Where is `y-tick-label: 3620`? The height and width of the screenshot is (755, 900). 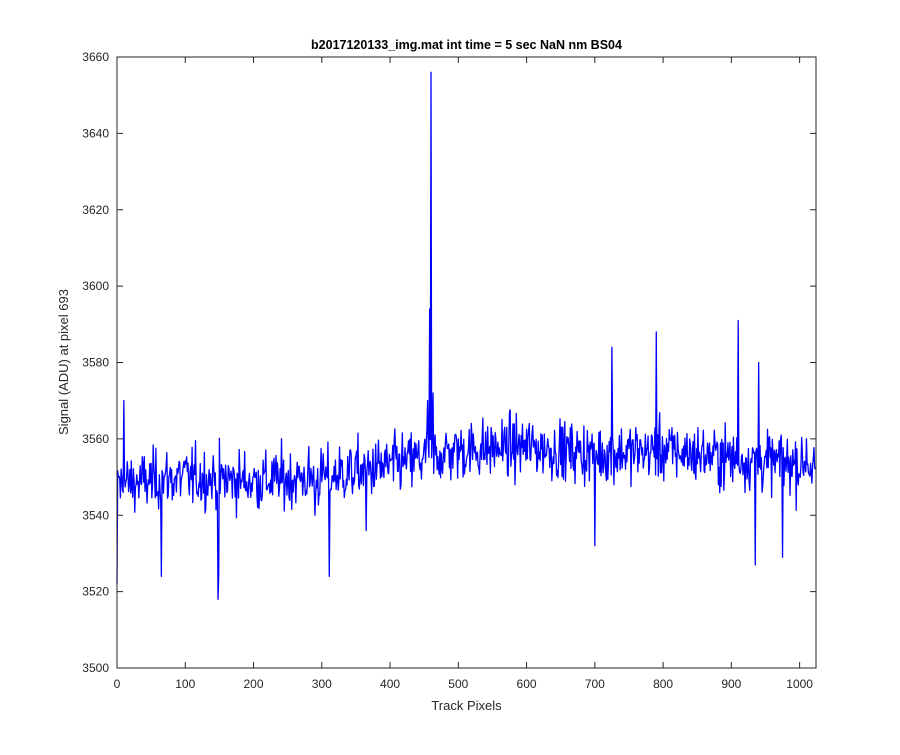
y-tick-label: 3620 is located at coordinates (95, 210).